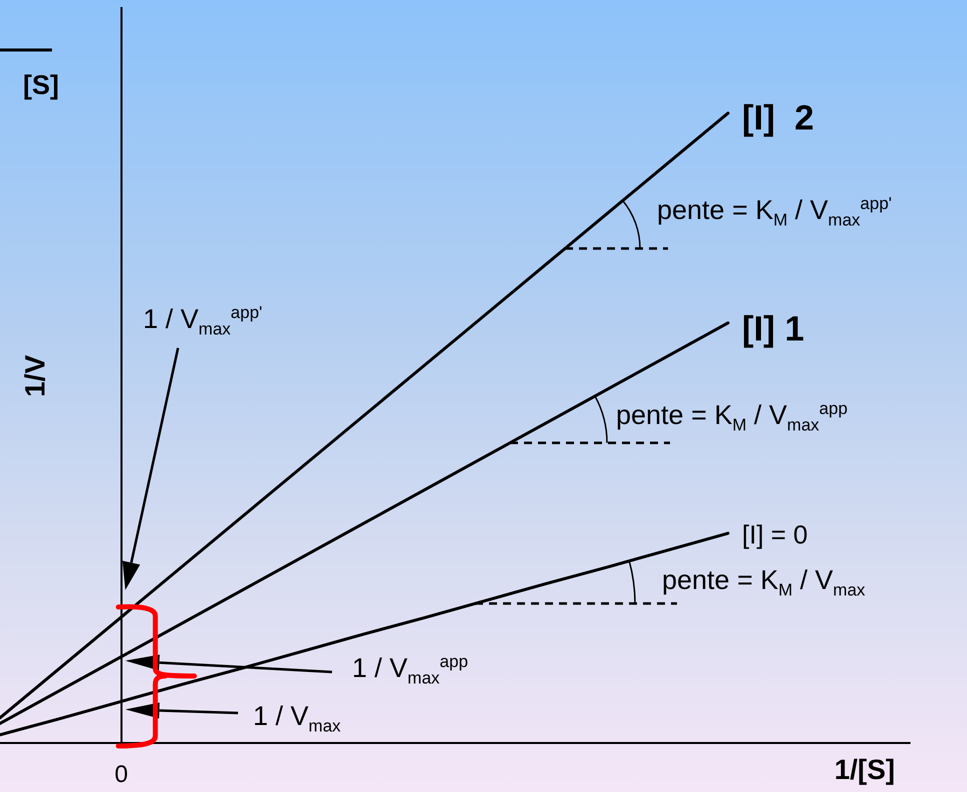 This screenshot has height=792, width=967. Describe the element at coordinates (778, 118) in the screenshot. I see `series-label: [I] 2` at that location.